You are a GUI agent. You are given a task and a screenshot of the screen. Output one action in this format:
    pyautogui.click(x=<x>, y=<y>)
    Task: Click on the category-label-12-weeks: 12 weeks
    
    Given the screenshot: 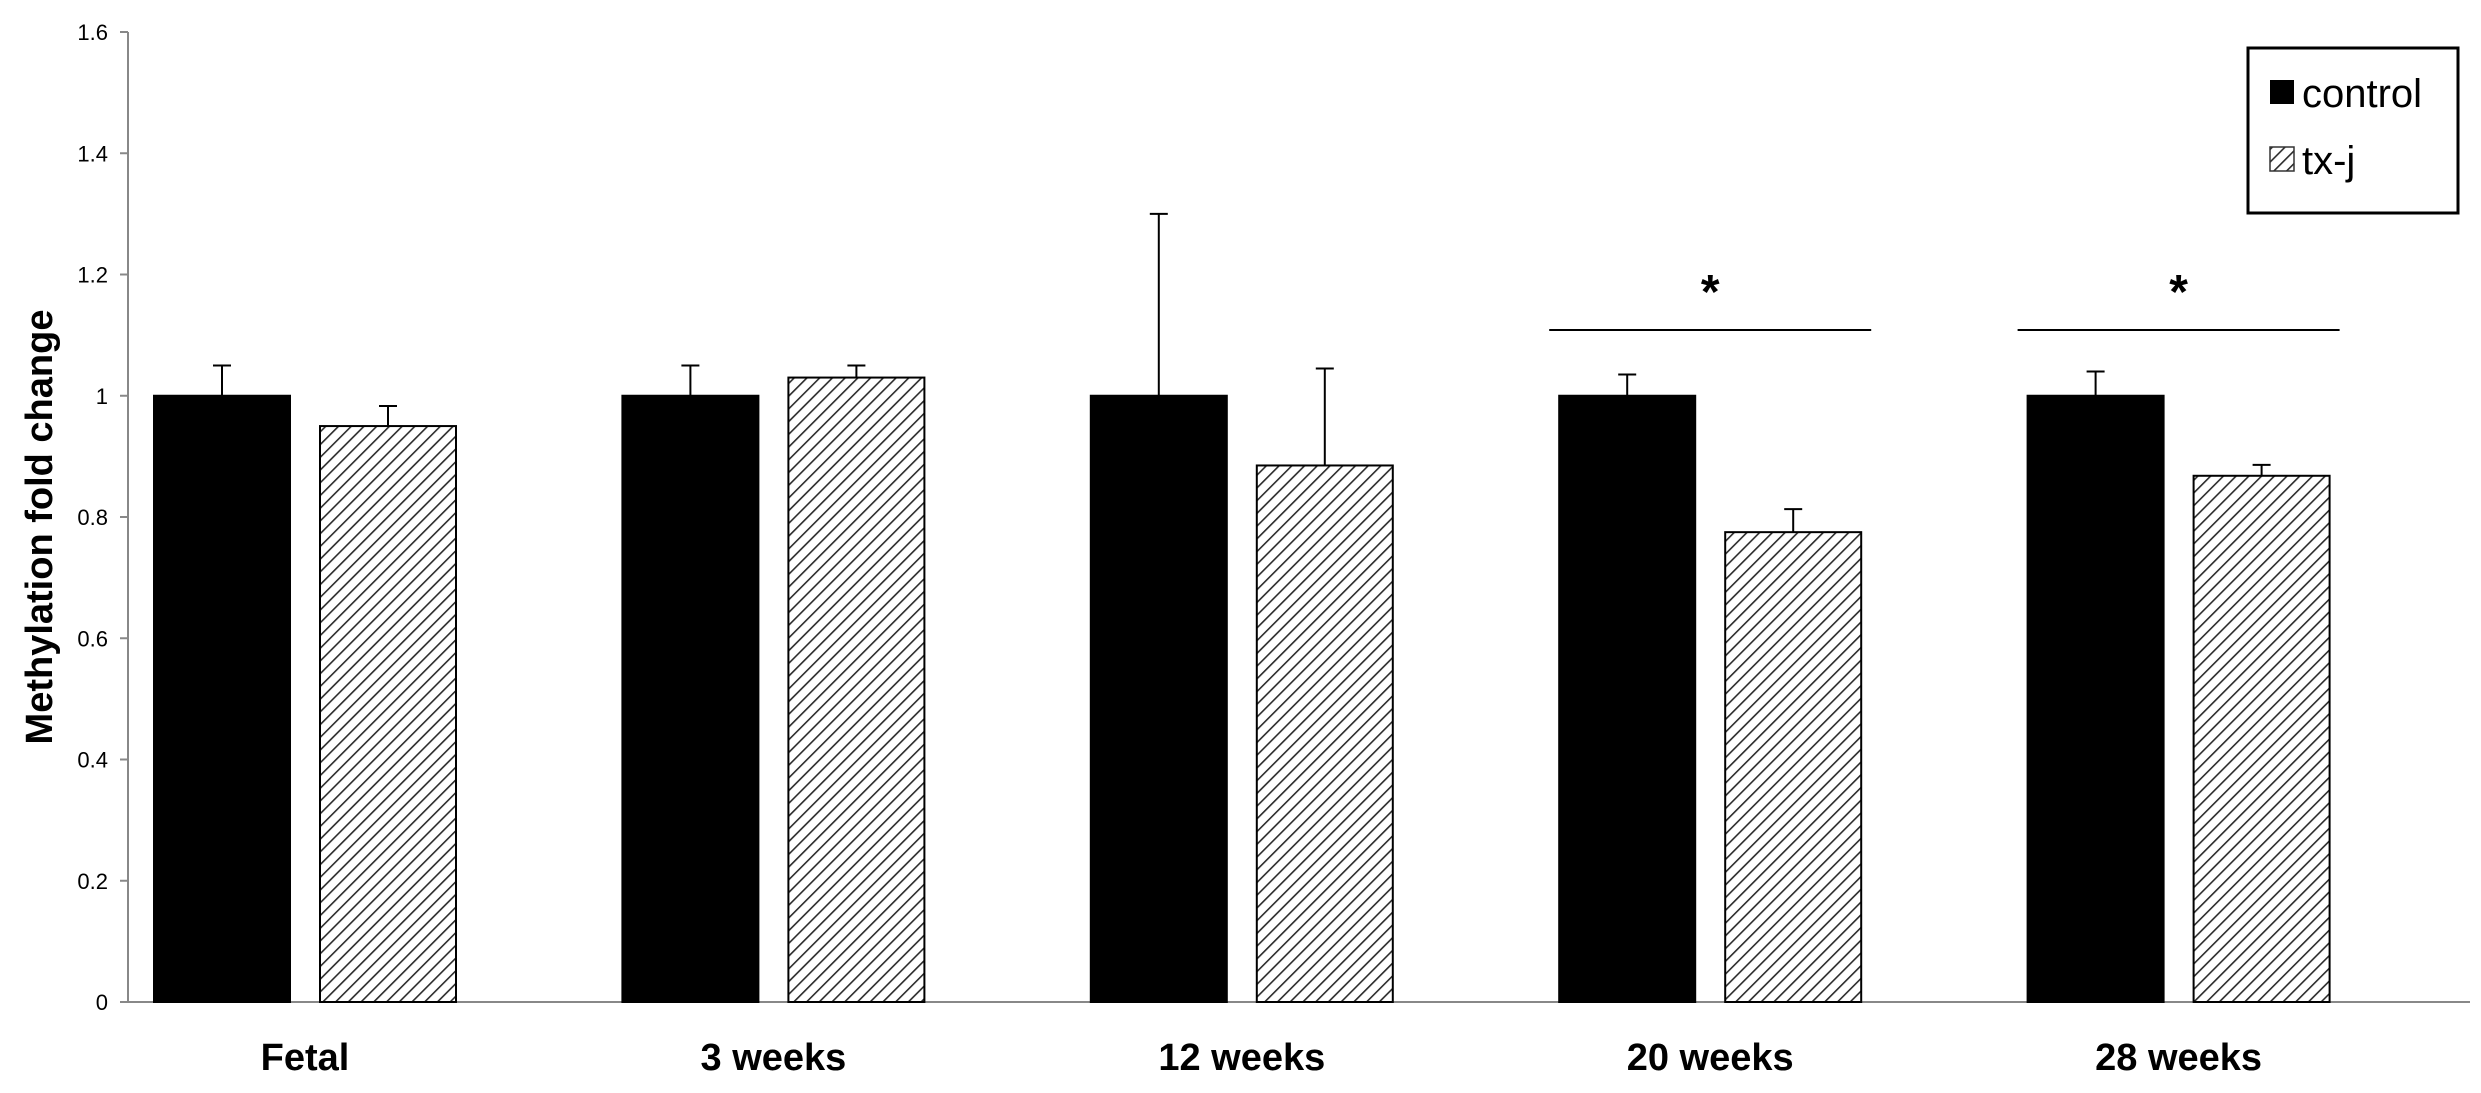 What is the action you would take?
    pyautogui.click(x=1241, y=1058)
    